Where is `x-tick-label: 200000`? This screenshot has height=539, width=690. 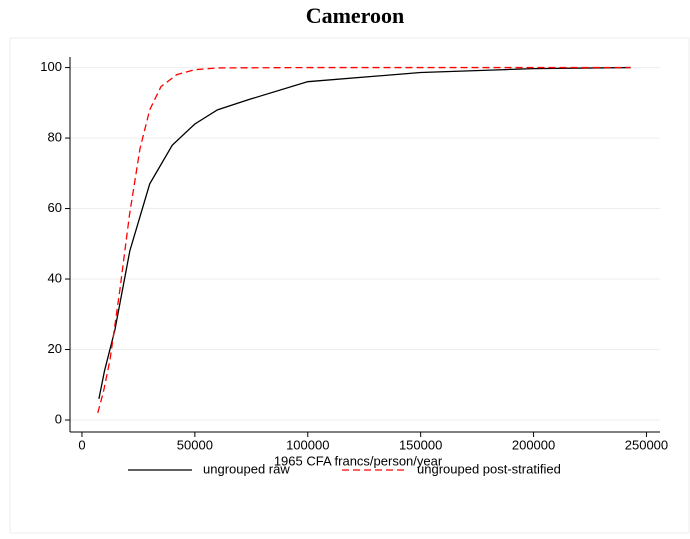 x-tick-label: 200000 is located at coordinates (533, 444).